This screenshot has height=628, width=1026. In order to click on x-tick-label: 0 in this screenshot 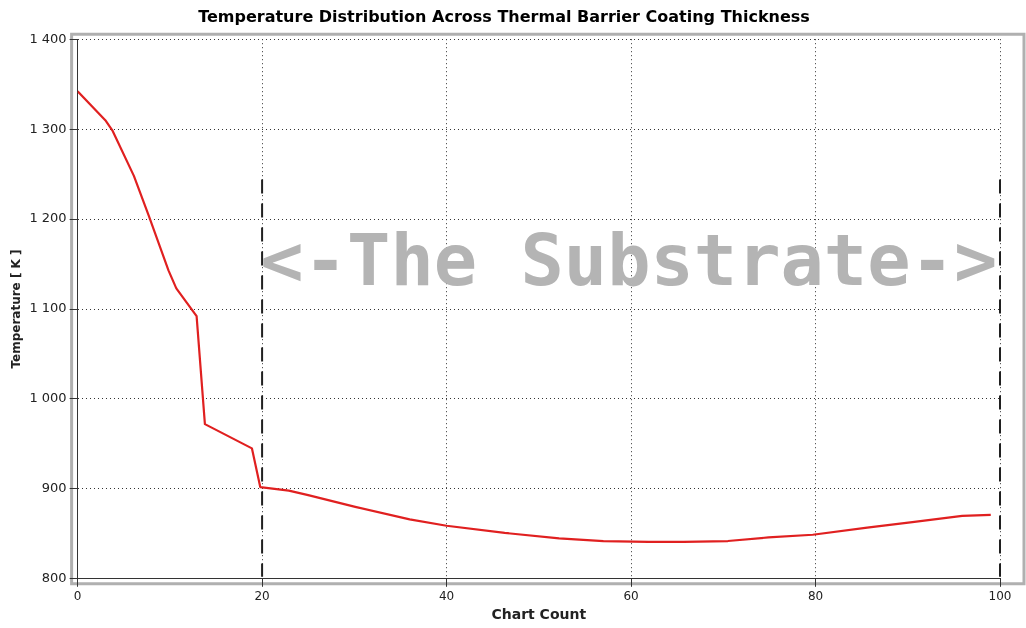, I will do `click(77, 596)`.